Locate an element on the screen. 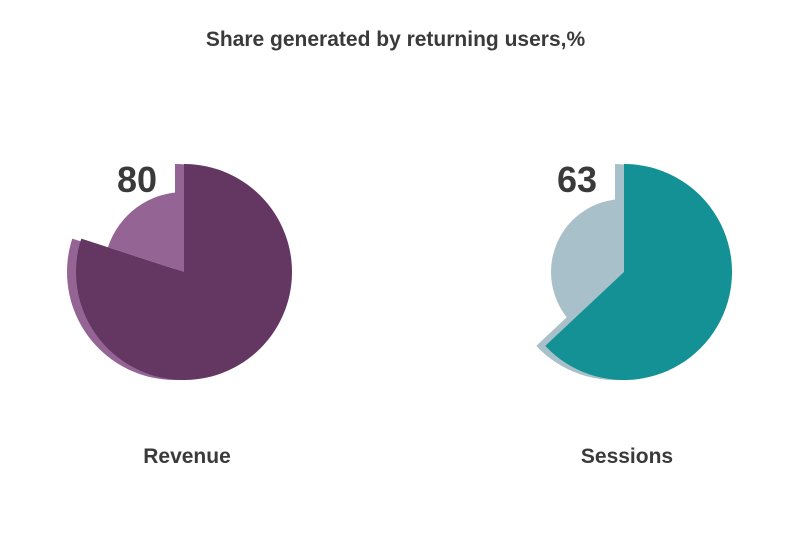 This screenshot has width=791, height=552. value-label: 63 is located at coordinates (577, 179).